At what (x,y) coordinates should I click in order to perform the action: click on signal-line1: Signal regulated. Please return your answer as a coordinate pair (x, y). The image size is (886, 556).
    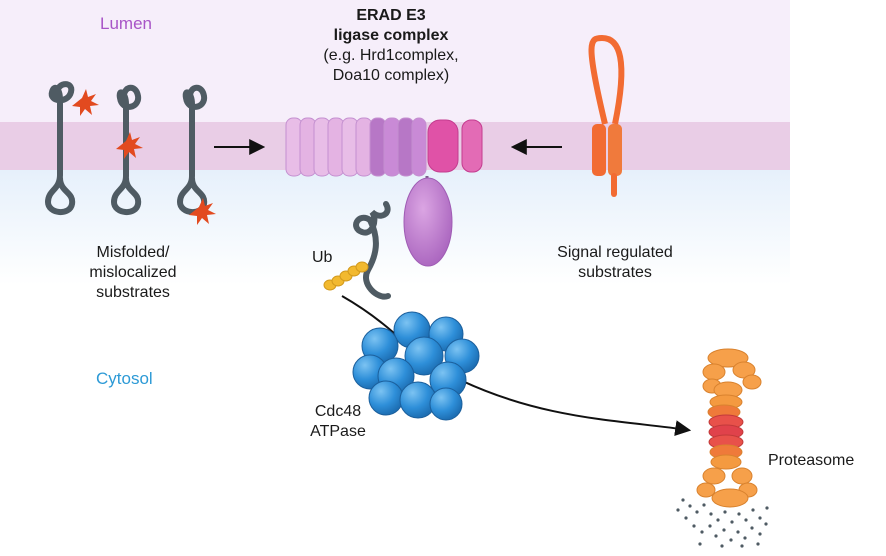
    Looking at the image, I should click on (615, 252).